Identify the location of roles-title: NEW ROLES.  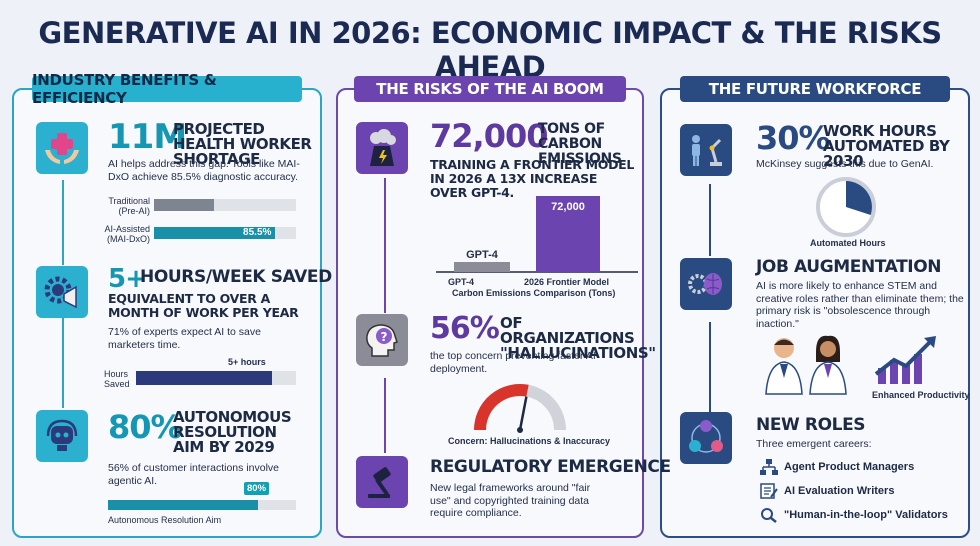
(811, 425).